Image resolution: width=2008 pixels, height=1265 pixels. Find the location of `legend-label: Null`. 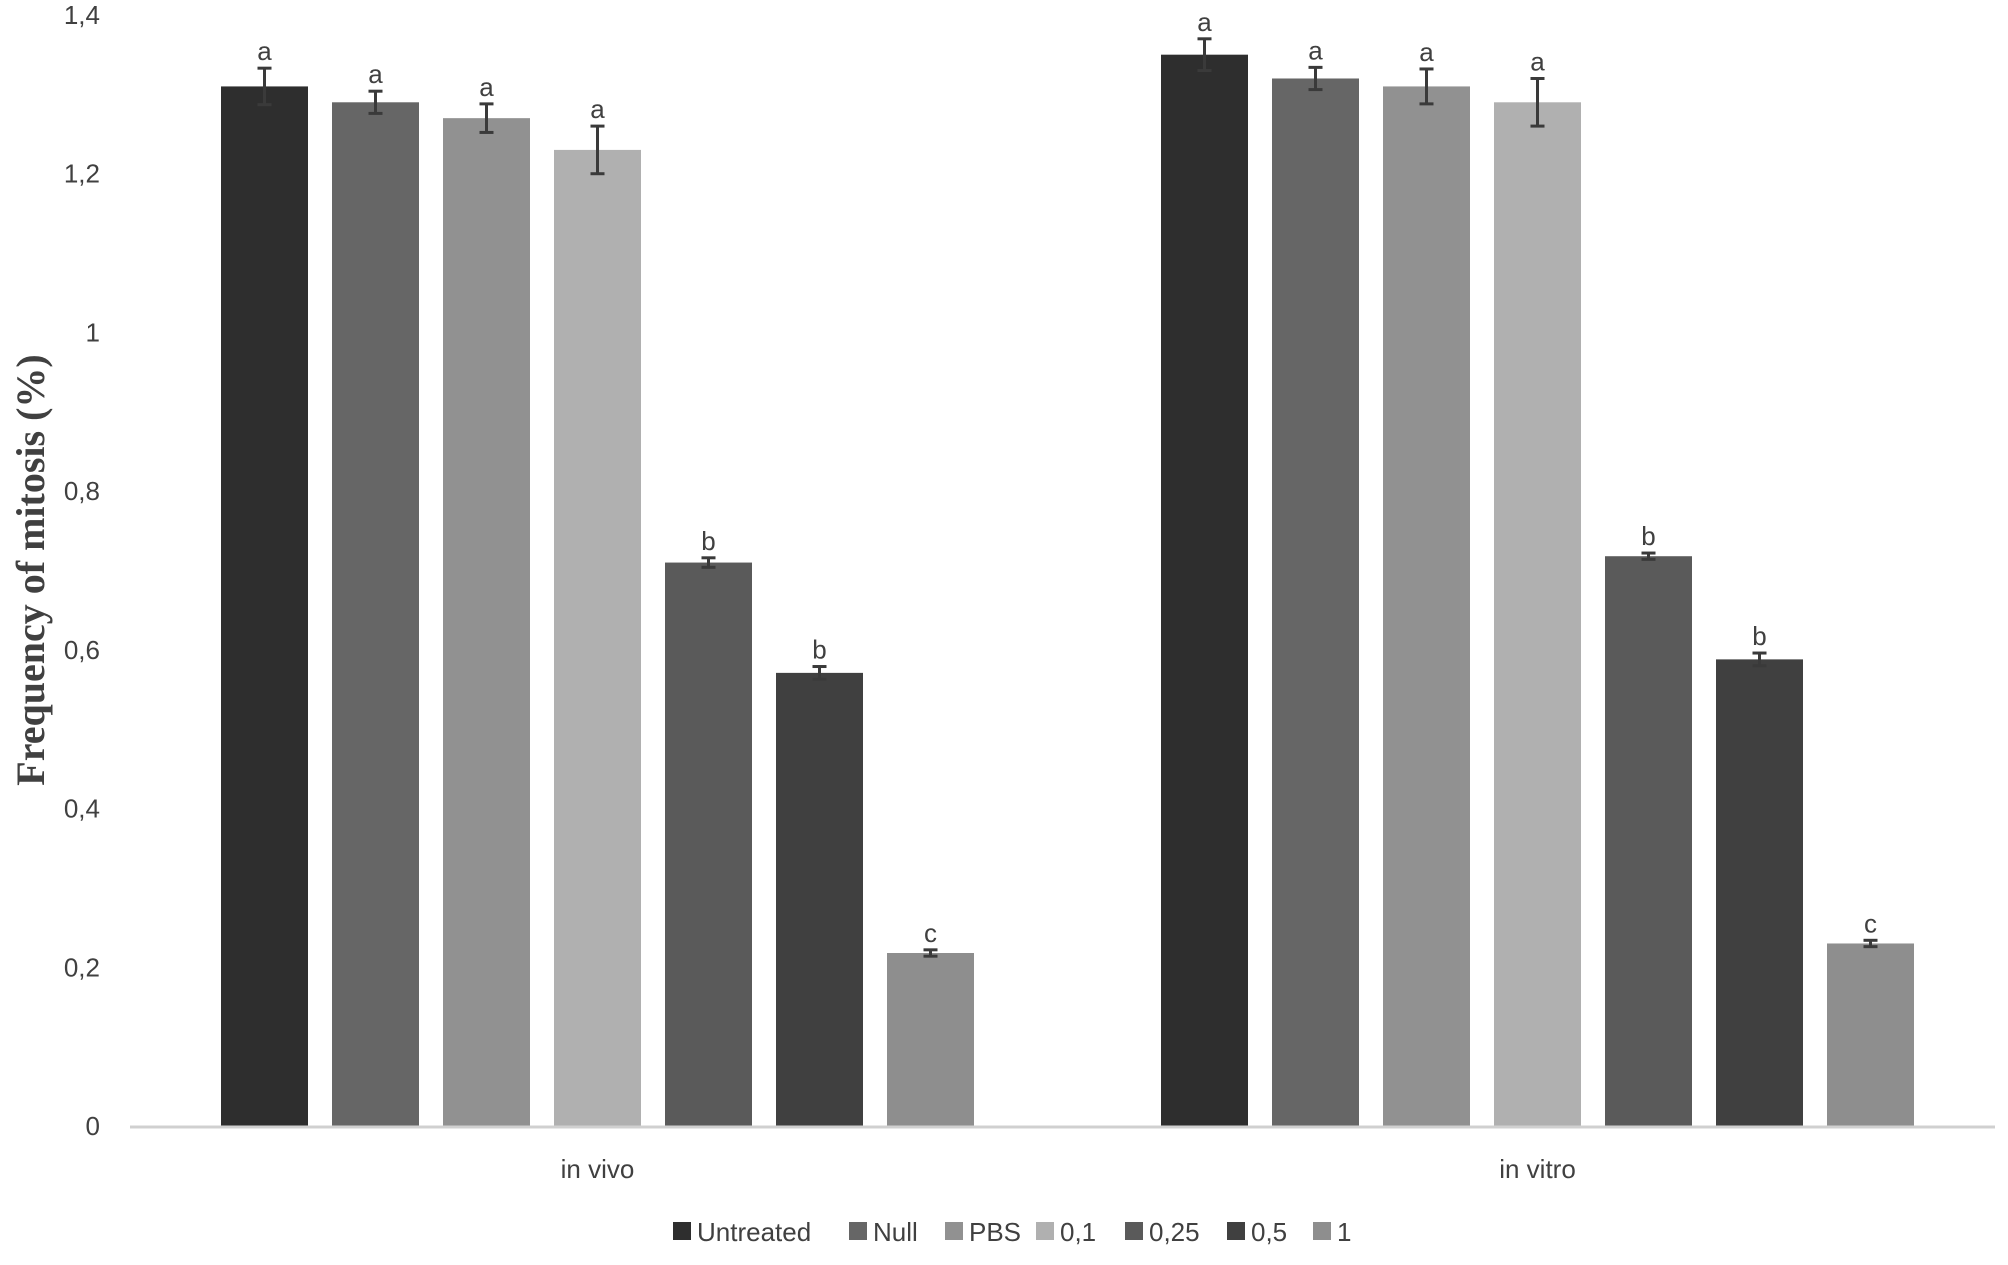

legend-label: Null is located at coordinates (895, 1232).